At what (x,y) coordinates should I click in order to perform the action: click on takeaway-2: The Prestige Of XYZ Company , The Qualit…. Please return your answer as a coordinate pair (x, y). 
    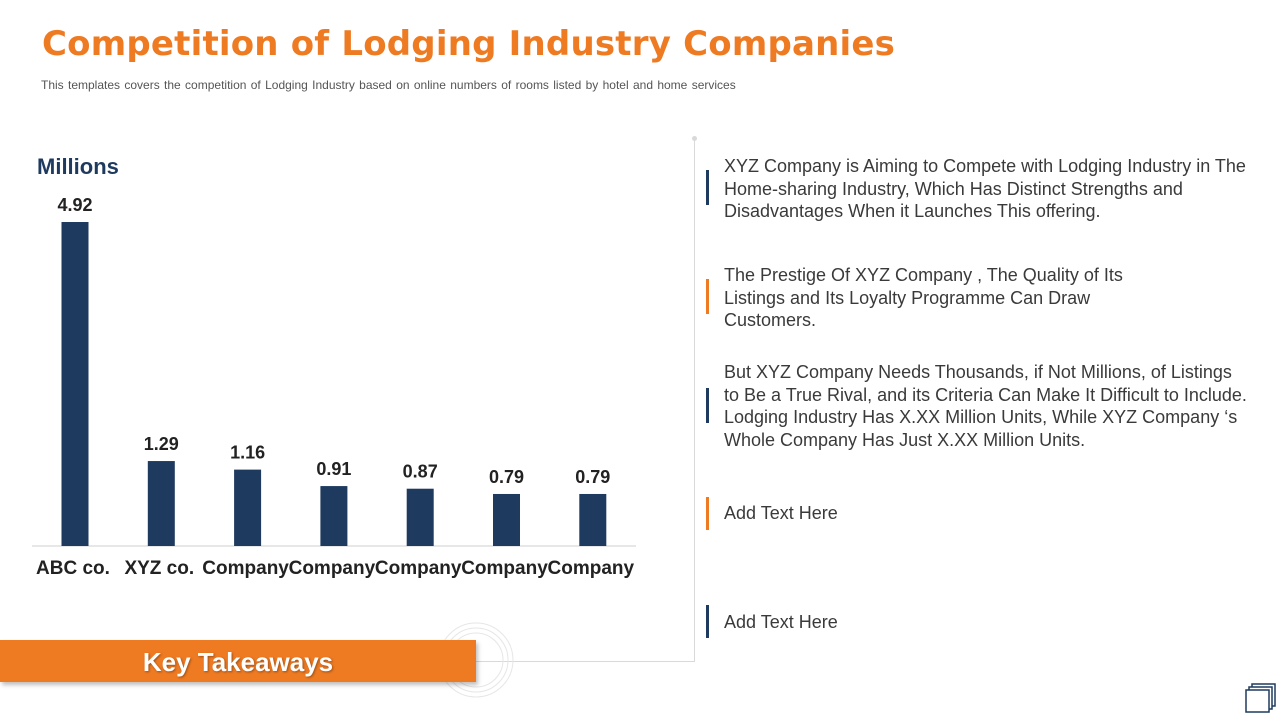
    Looking at the image, I should click on (978, 299).